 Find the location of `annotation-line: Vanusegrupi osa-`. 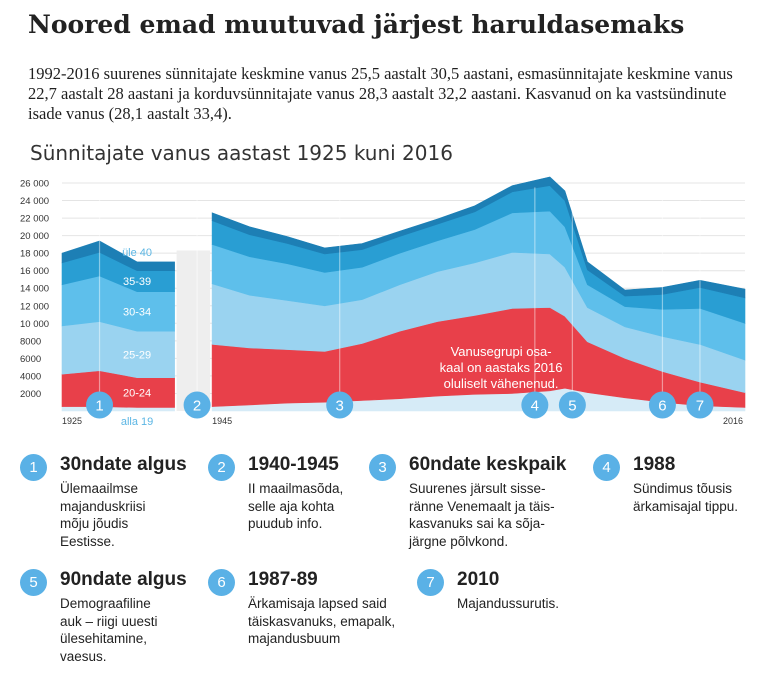

annotation-line: Vanusegrupi osa- is located at coordinates (501, 351).